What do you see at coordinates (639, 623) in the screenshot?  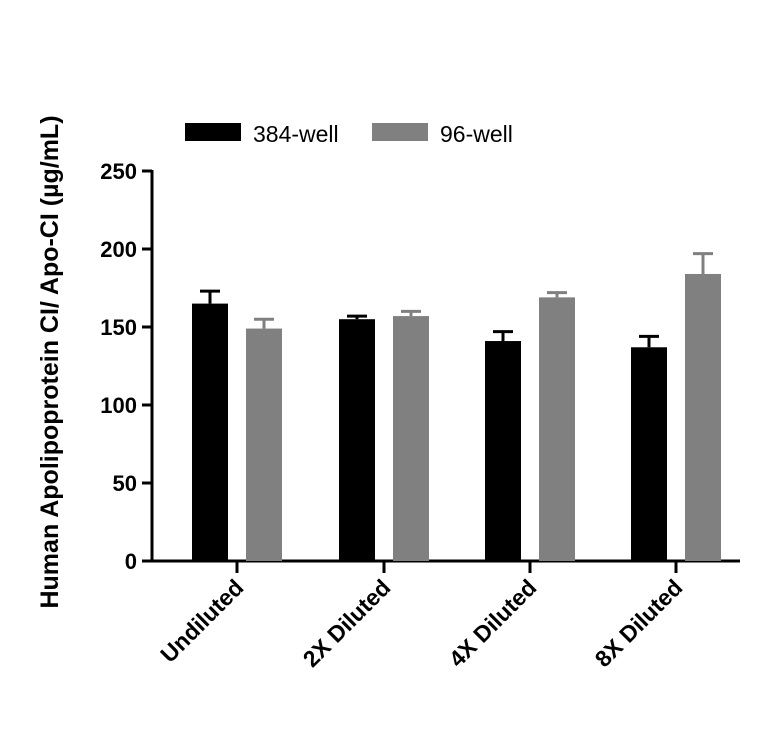 I see `x-category-label: 8X Diluted` at bounding box center [639, 623].